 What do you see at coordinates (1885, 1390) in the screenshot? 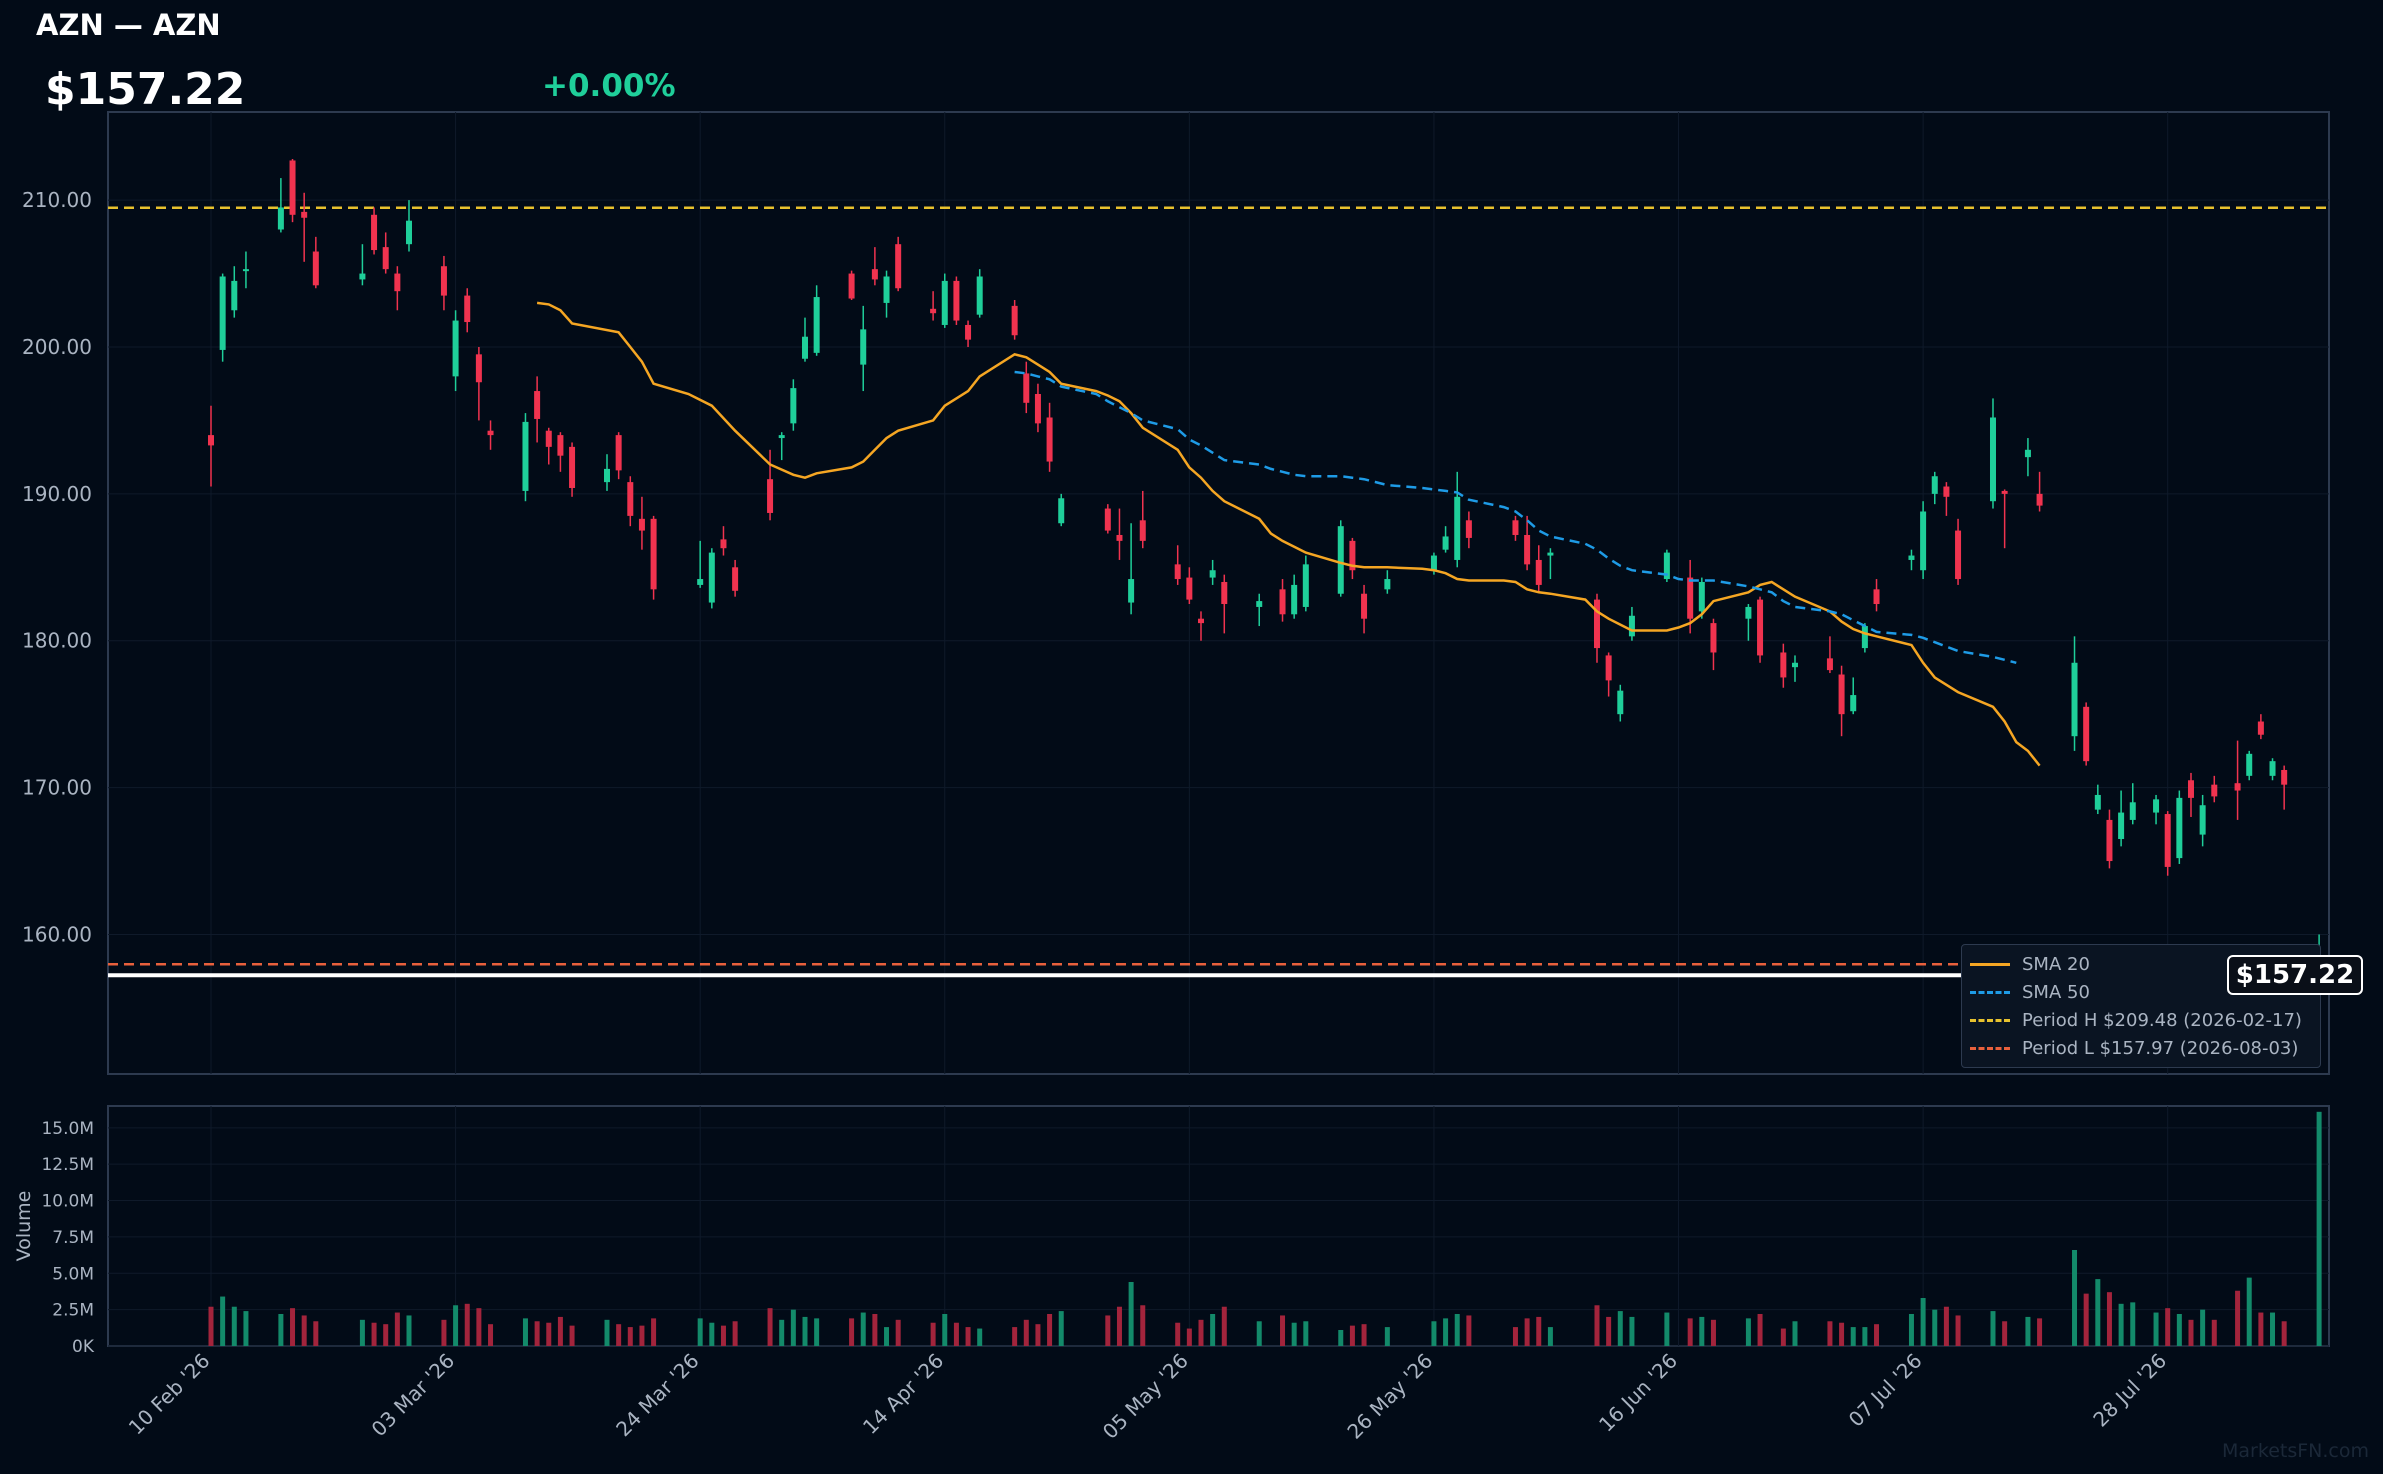
I see `date-tick-label: 07 Jul '26` at bounding box center [1885, 1390].